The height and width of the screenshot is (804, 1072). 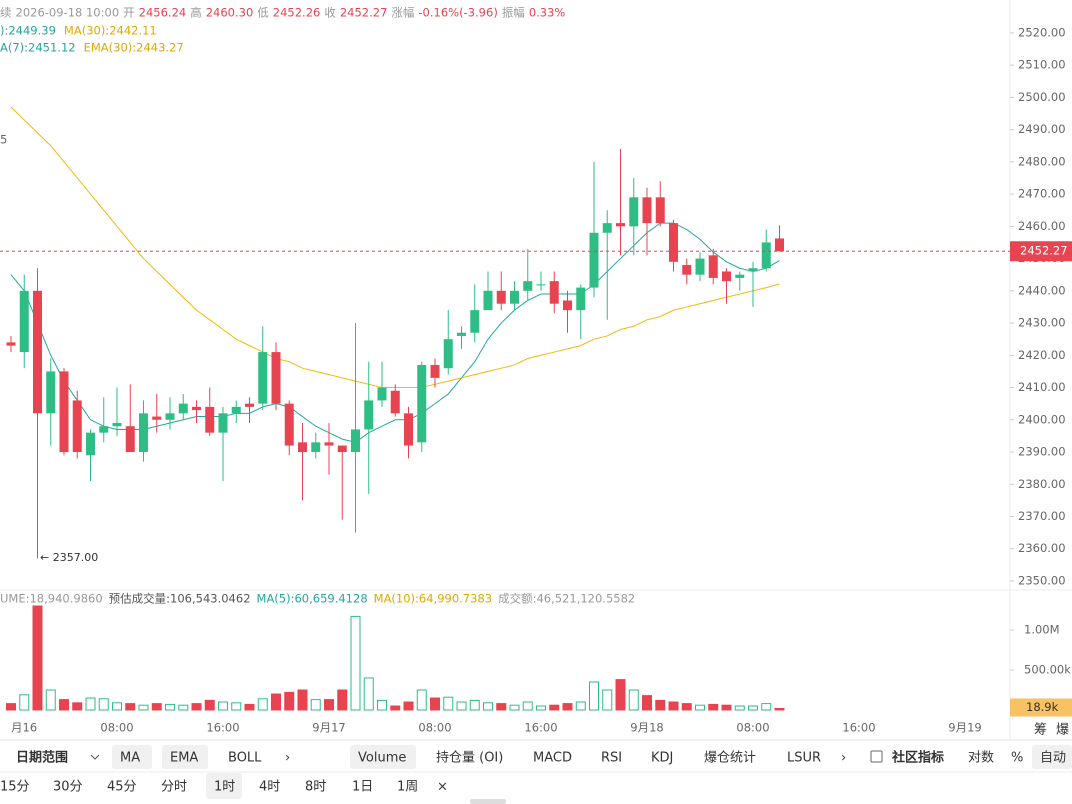 I want to click on x-tick-label: 9月19, so click(x=964, y=728).